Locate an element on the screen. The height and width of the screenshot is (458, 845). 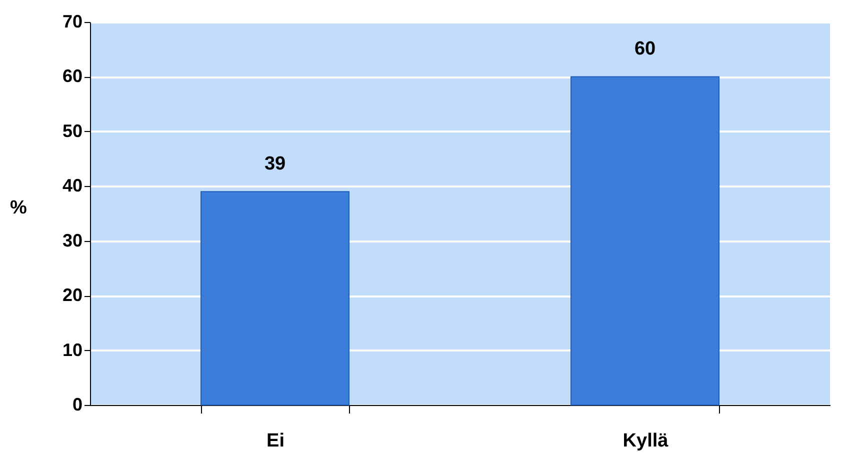
y-tick-label: 20 is located at coordinates (72, 295).